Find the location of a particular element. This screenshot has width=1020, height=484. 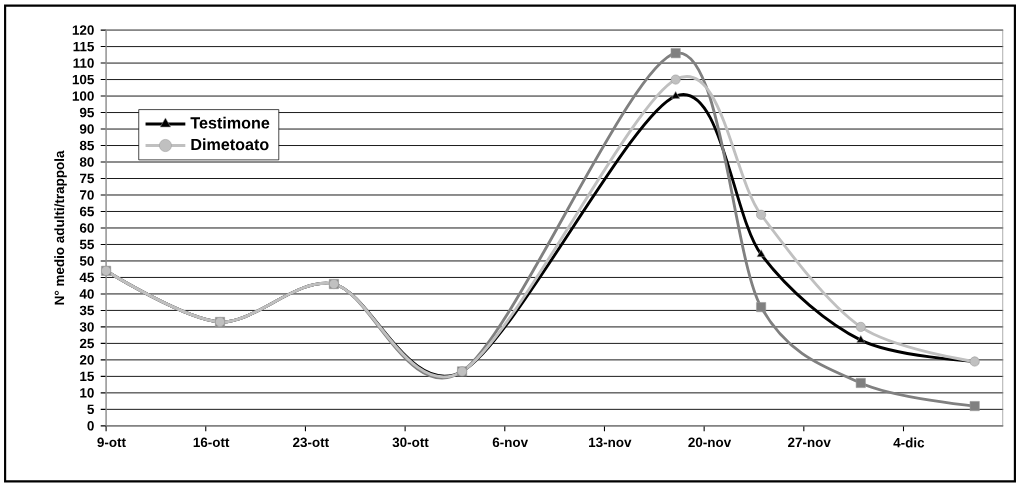

y-tick-label: 80 is located at coordinates (86, 162).